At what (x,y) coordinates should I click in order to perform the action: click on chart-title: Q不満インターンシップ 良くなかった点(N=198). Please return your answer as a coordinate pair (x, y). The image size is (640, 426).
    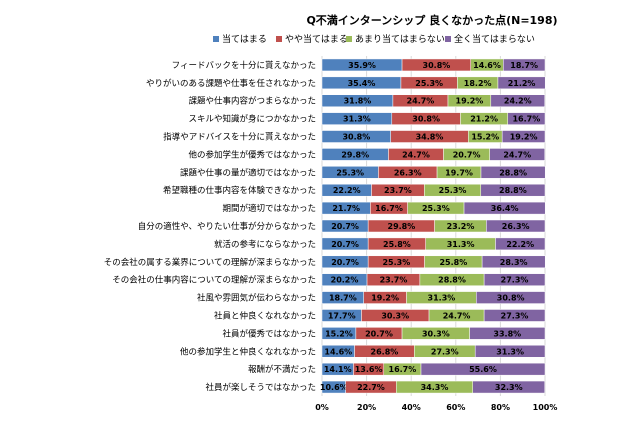
    Looking at the image, I should click on (431, 20).